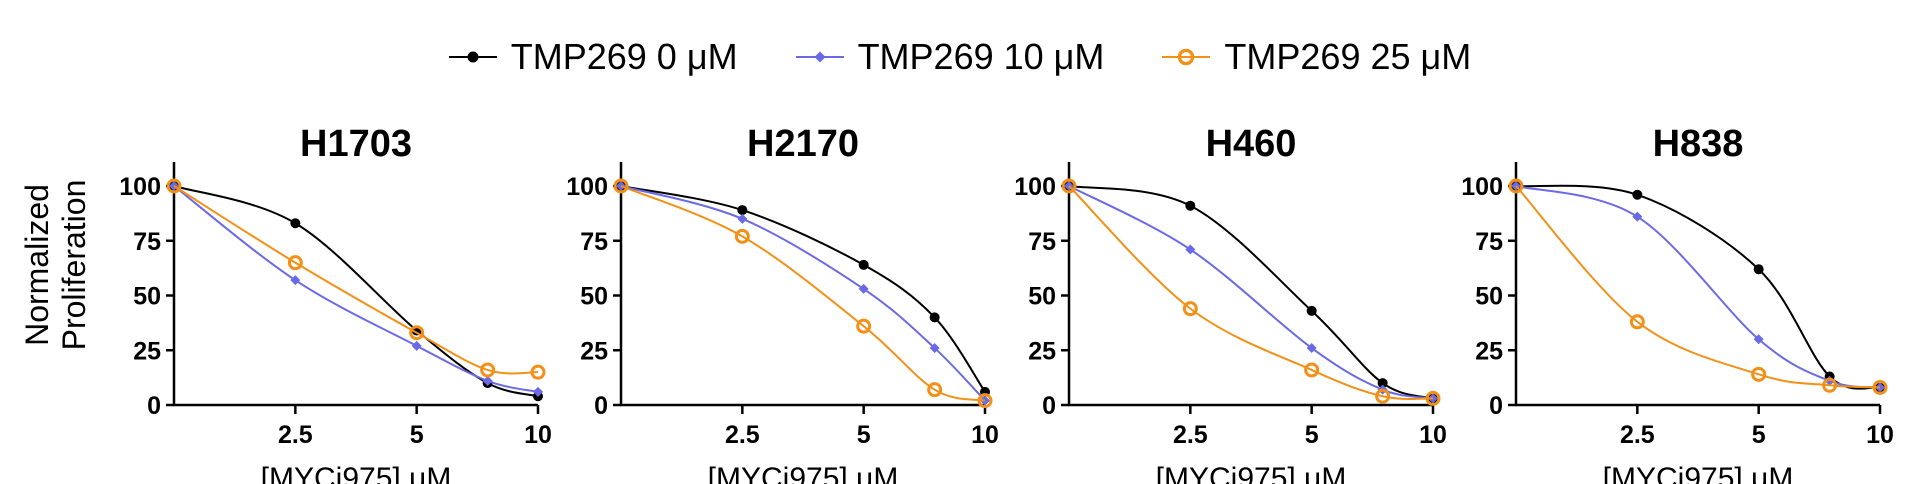 The width and height of the screenshot is (1920, 484). I want to click on legend-label: TMP269 0 μM, so click(624, 56).